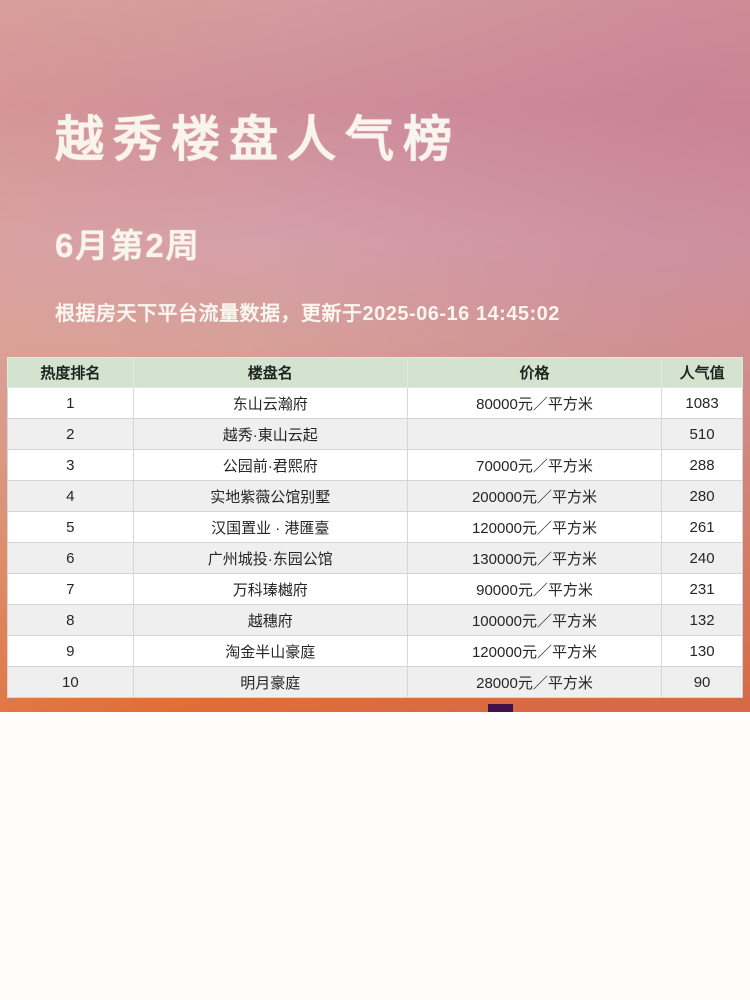 Image resolution: width=750 pixels, height=1000 pixels. I want to click on cell-popularity: 240, so click(702, 558).